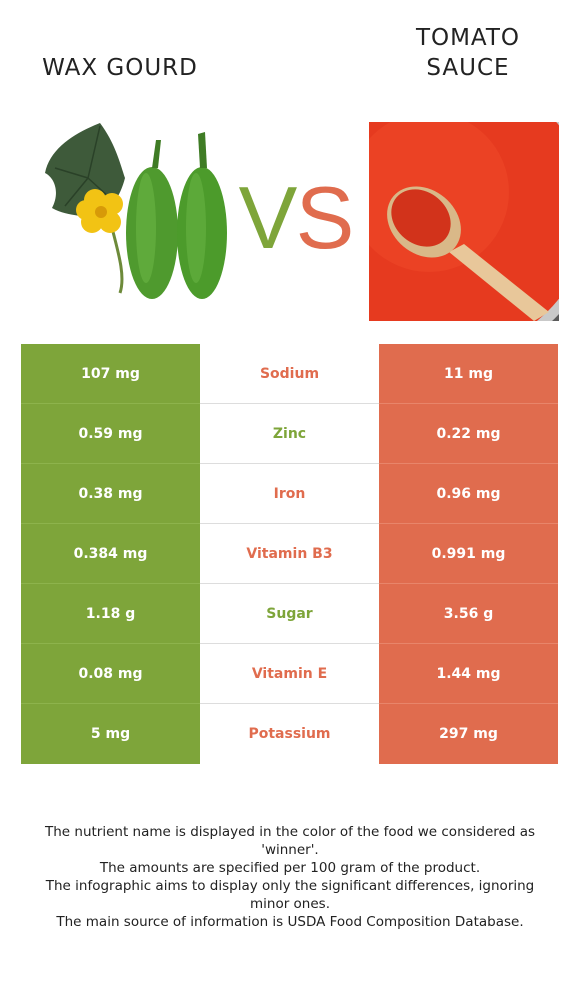 The image size is (580, 994). What do you see at coordinates (468, 614) in the screenshot?
I see `right-food-value: 3.56 g` at bounding box center [468, 614].